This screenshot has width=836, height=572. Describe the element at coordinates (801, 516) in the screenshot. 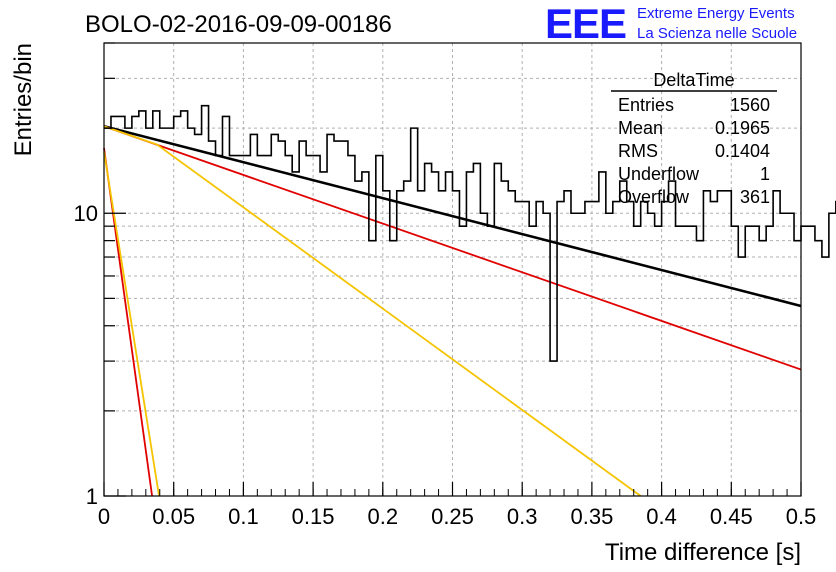

I see `x-tick-label: 0.5` at that location.